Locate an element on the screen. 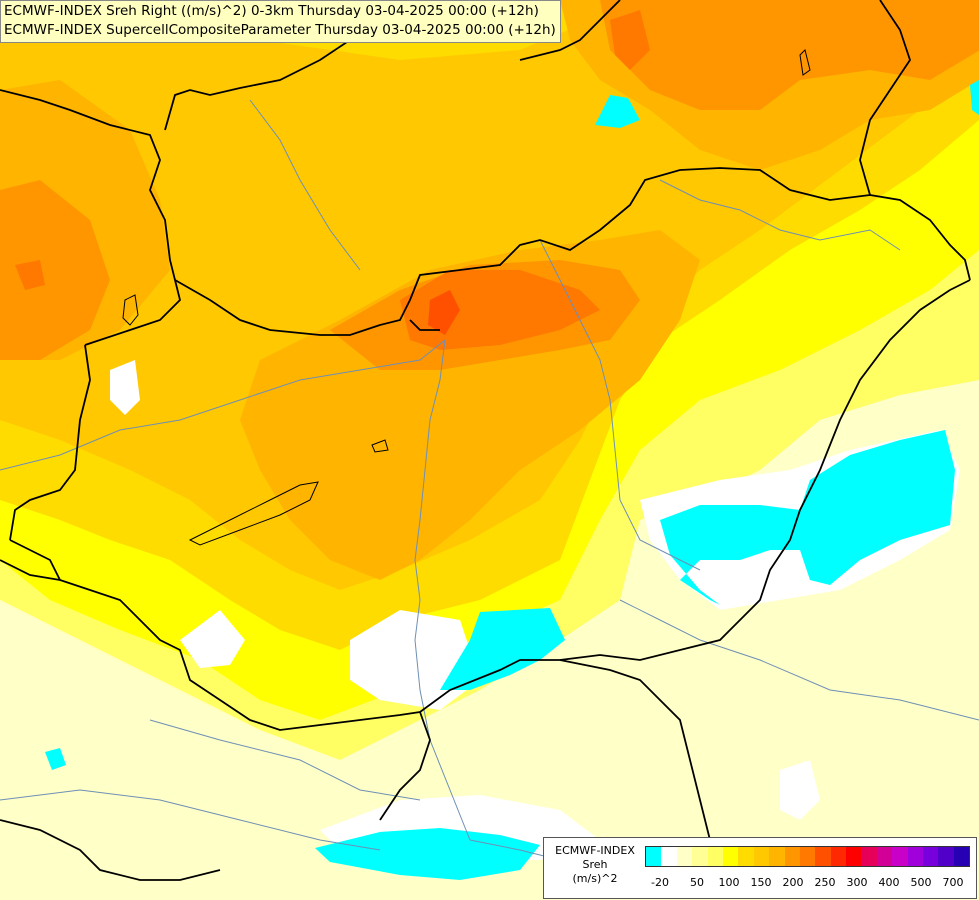  legend-caption: ECMWF-INDEX Sreh (m/s)^2 is located at coordinates (595, 865).